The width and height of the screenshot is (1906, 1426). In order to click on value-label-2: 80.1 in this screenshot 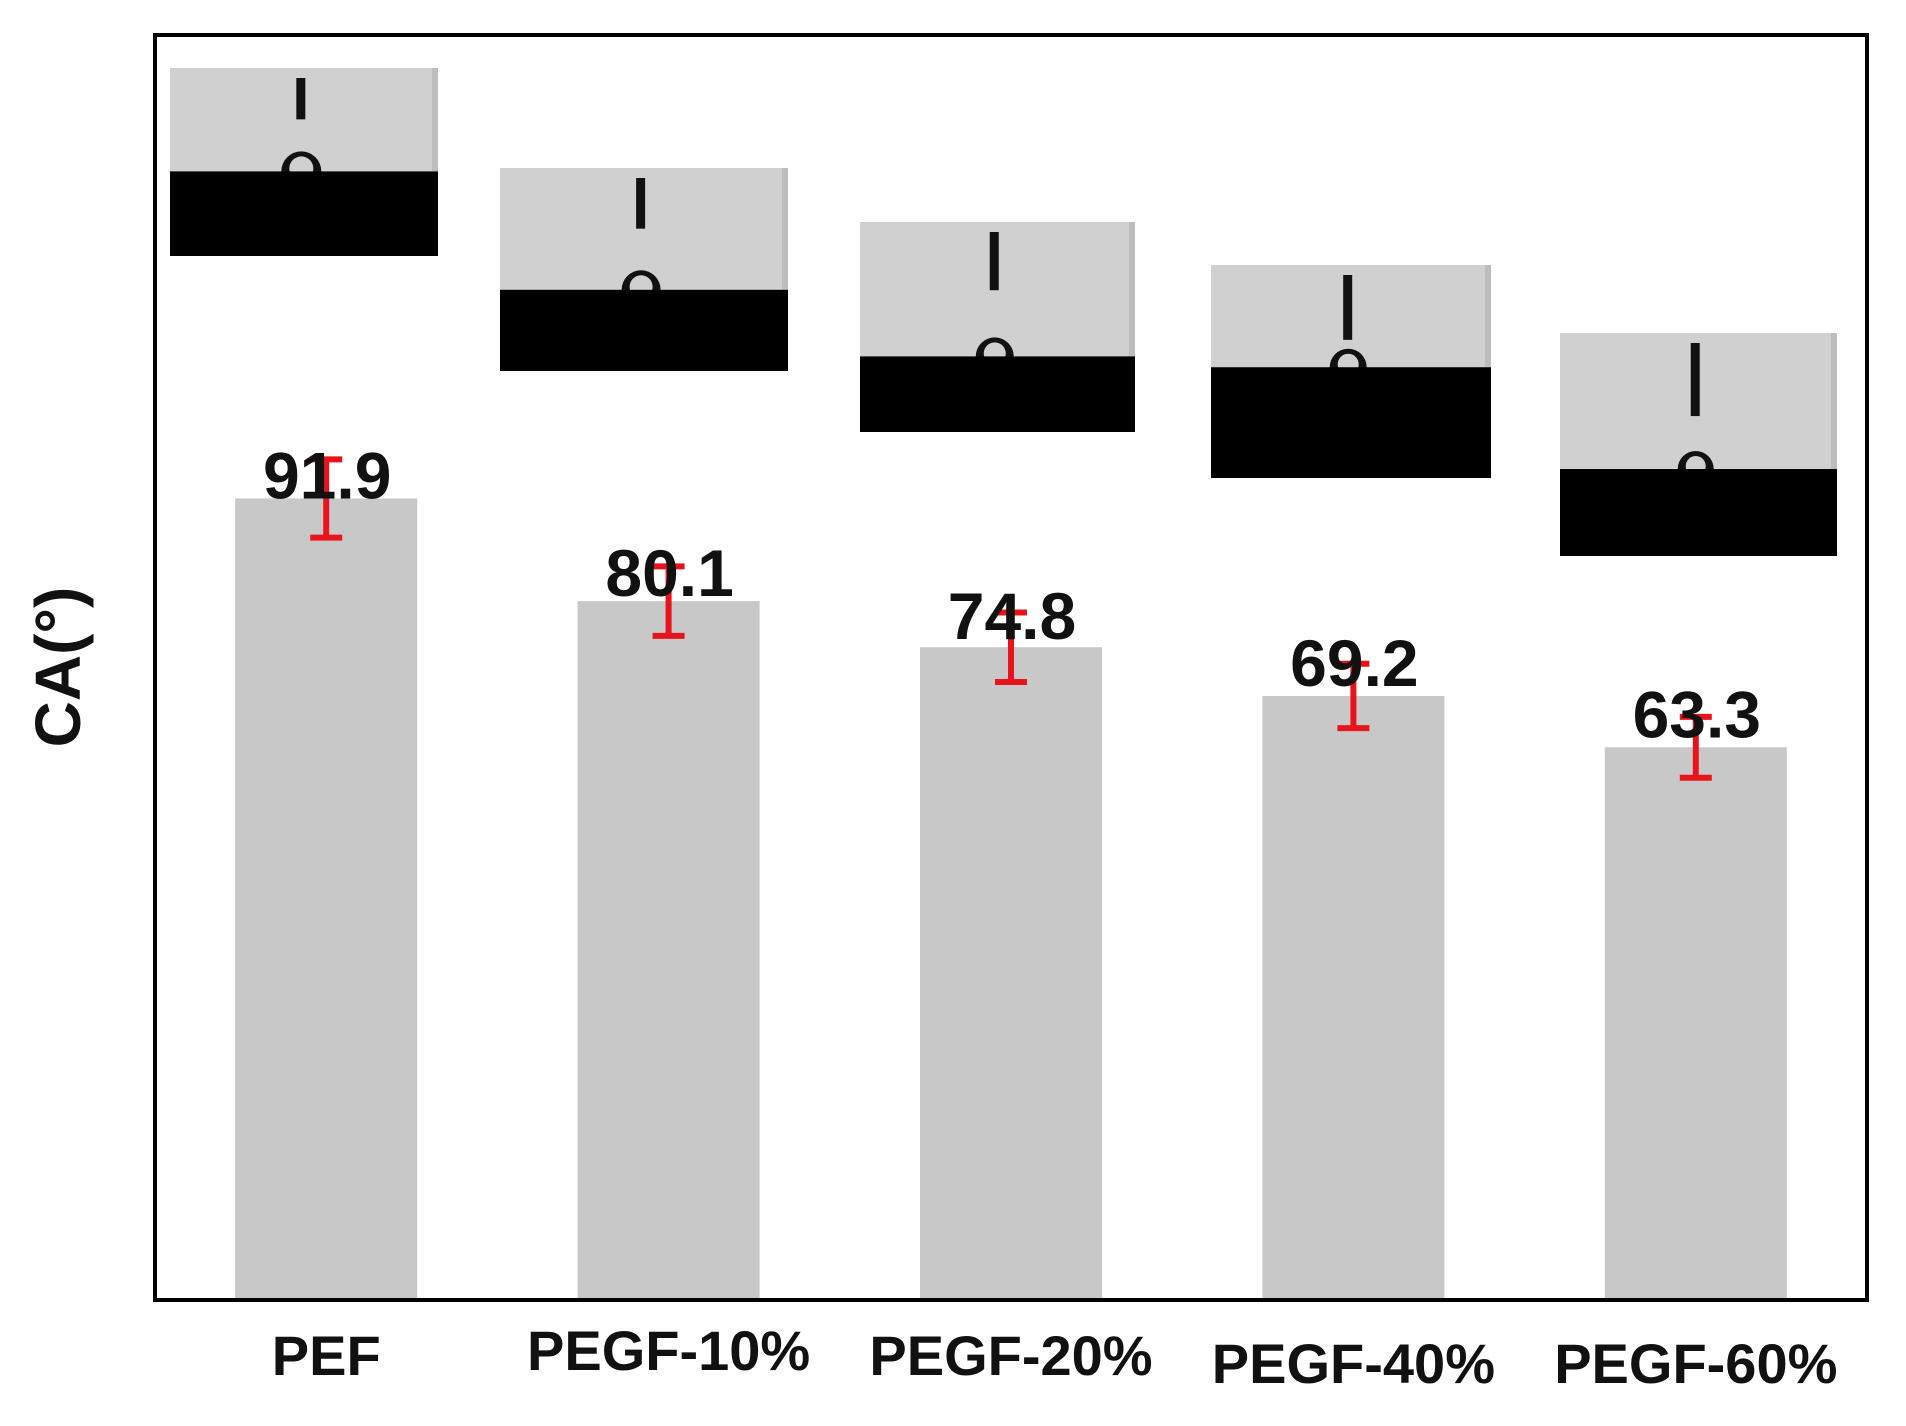, I will do `click(669, 573)`.